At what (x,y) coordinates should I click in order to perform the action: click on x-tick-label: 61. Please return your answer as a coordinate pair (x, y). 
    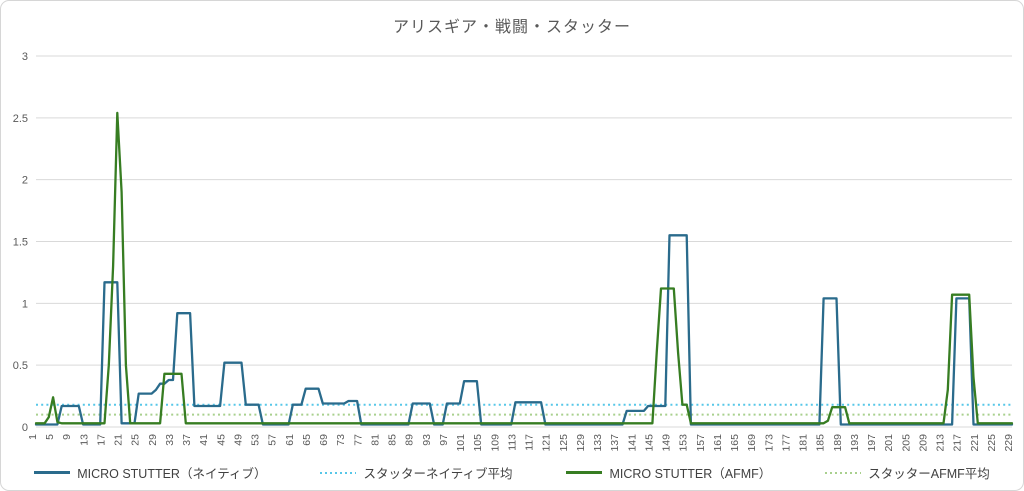
    Looking at the image, I should click on (290, 440).